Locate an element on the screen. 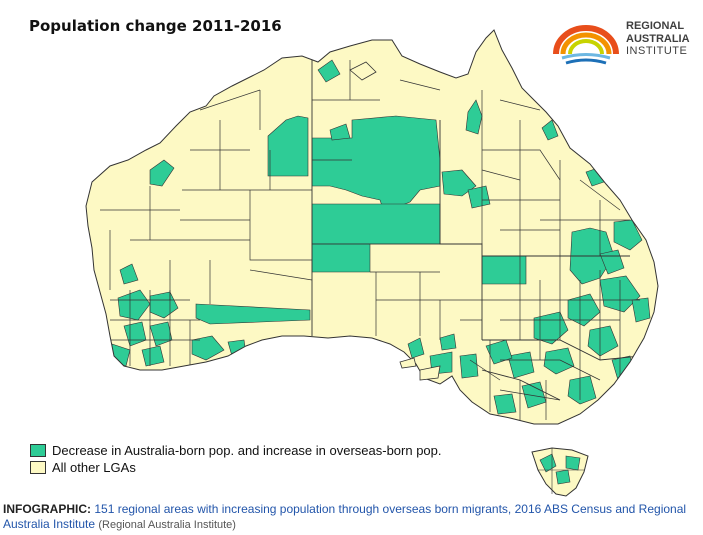 Image resolution: width=703 pixels, height=535 pixels. legend-swatch-highlight is located at coordinates (38, 450).